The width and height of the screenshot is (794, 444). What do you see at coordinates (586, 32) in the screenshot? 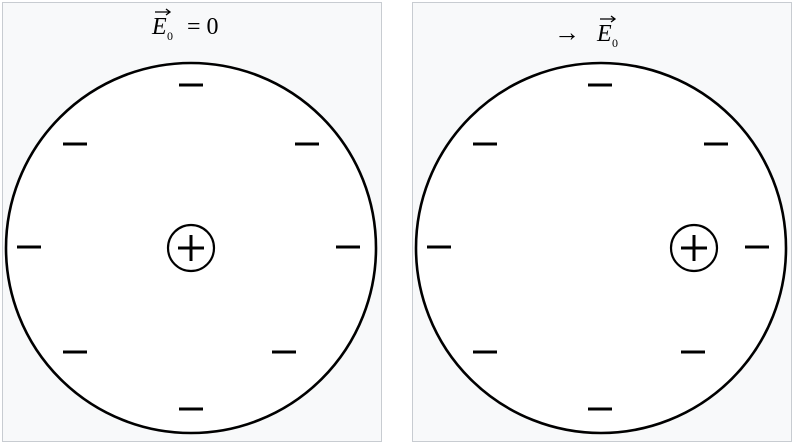
I see `field-label: → E 0` at bounding box center [586, 32].